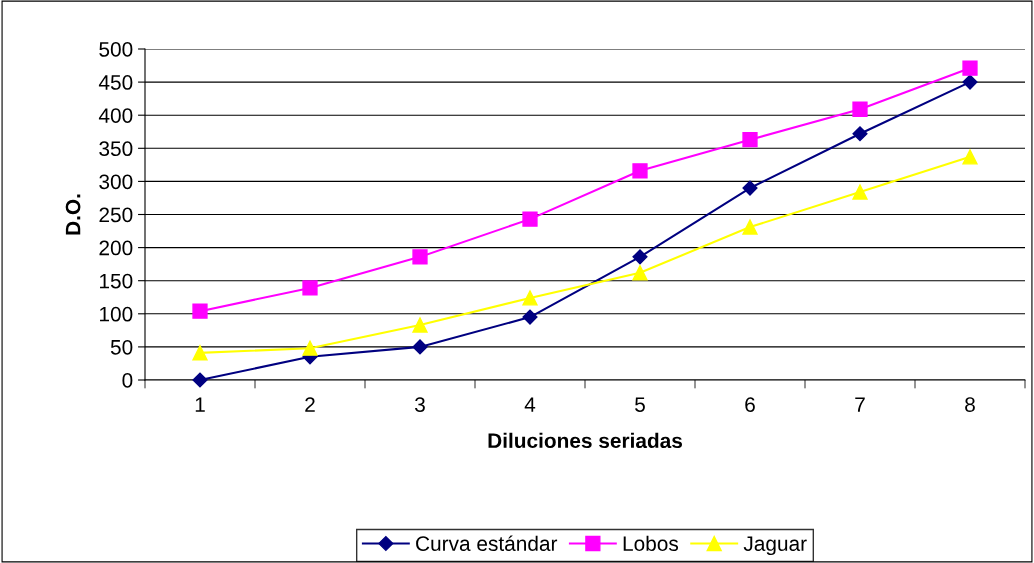  I want to click on x-tick-label: 1, so click(200, 404).